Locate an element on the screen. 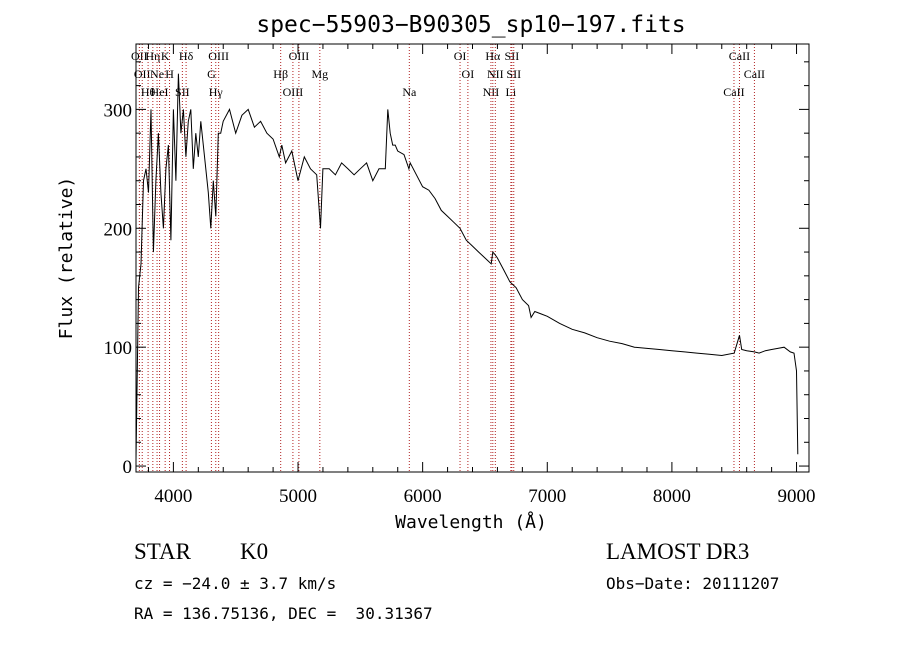 This screenshot has height=649, width=900. y-tick-label: 100 is located at coordinates (118, 348).